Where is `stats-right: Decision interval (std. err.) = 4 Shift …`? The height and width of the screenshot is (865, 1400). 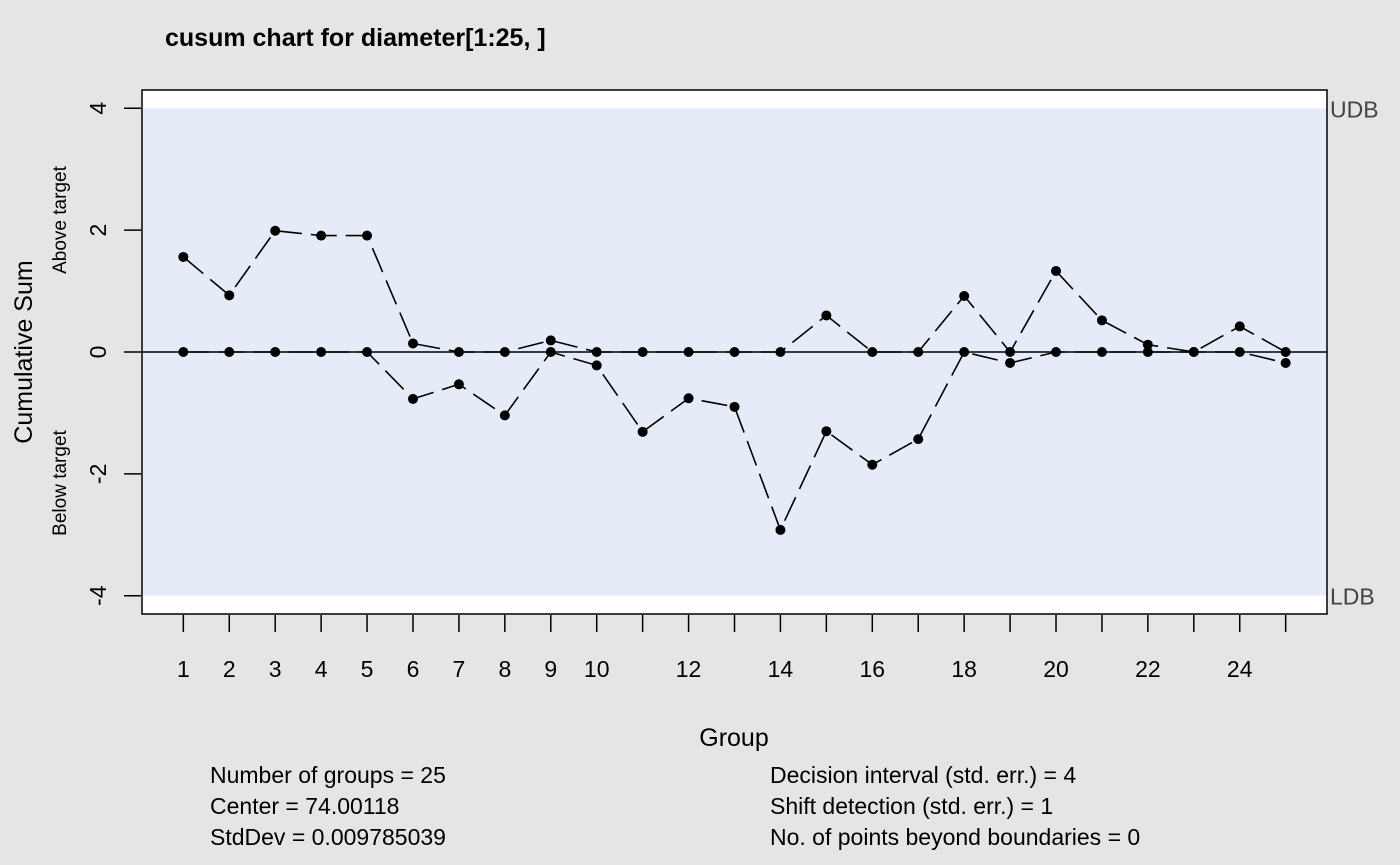
stats-right: Decision interval (std. err.) = 4 Shift … is located at coordinates (955, 806).